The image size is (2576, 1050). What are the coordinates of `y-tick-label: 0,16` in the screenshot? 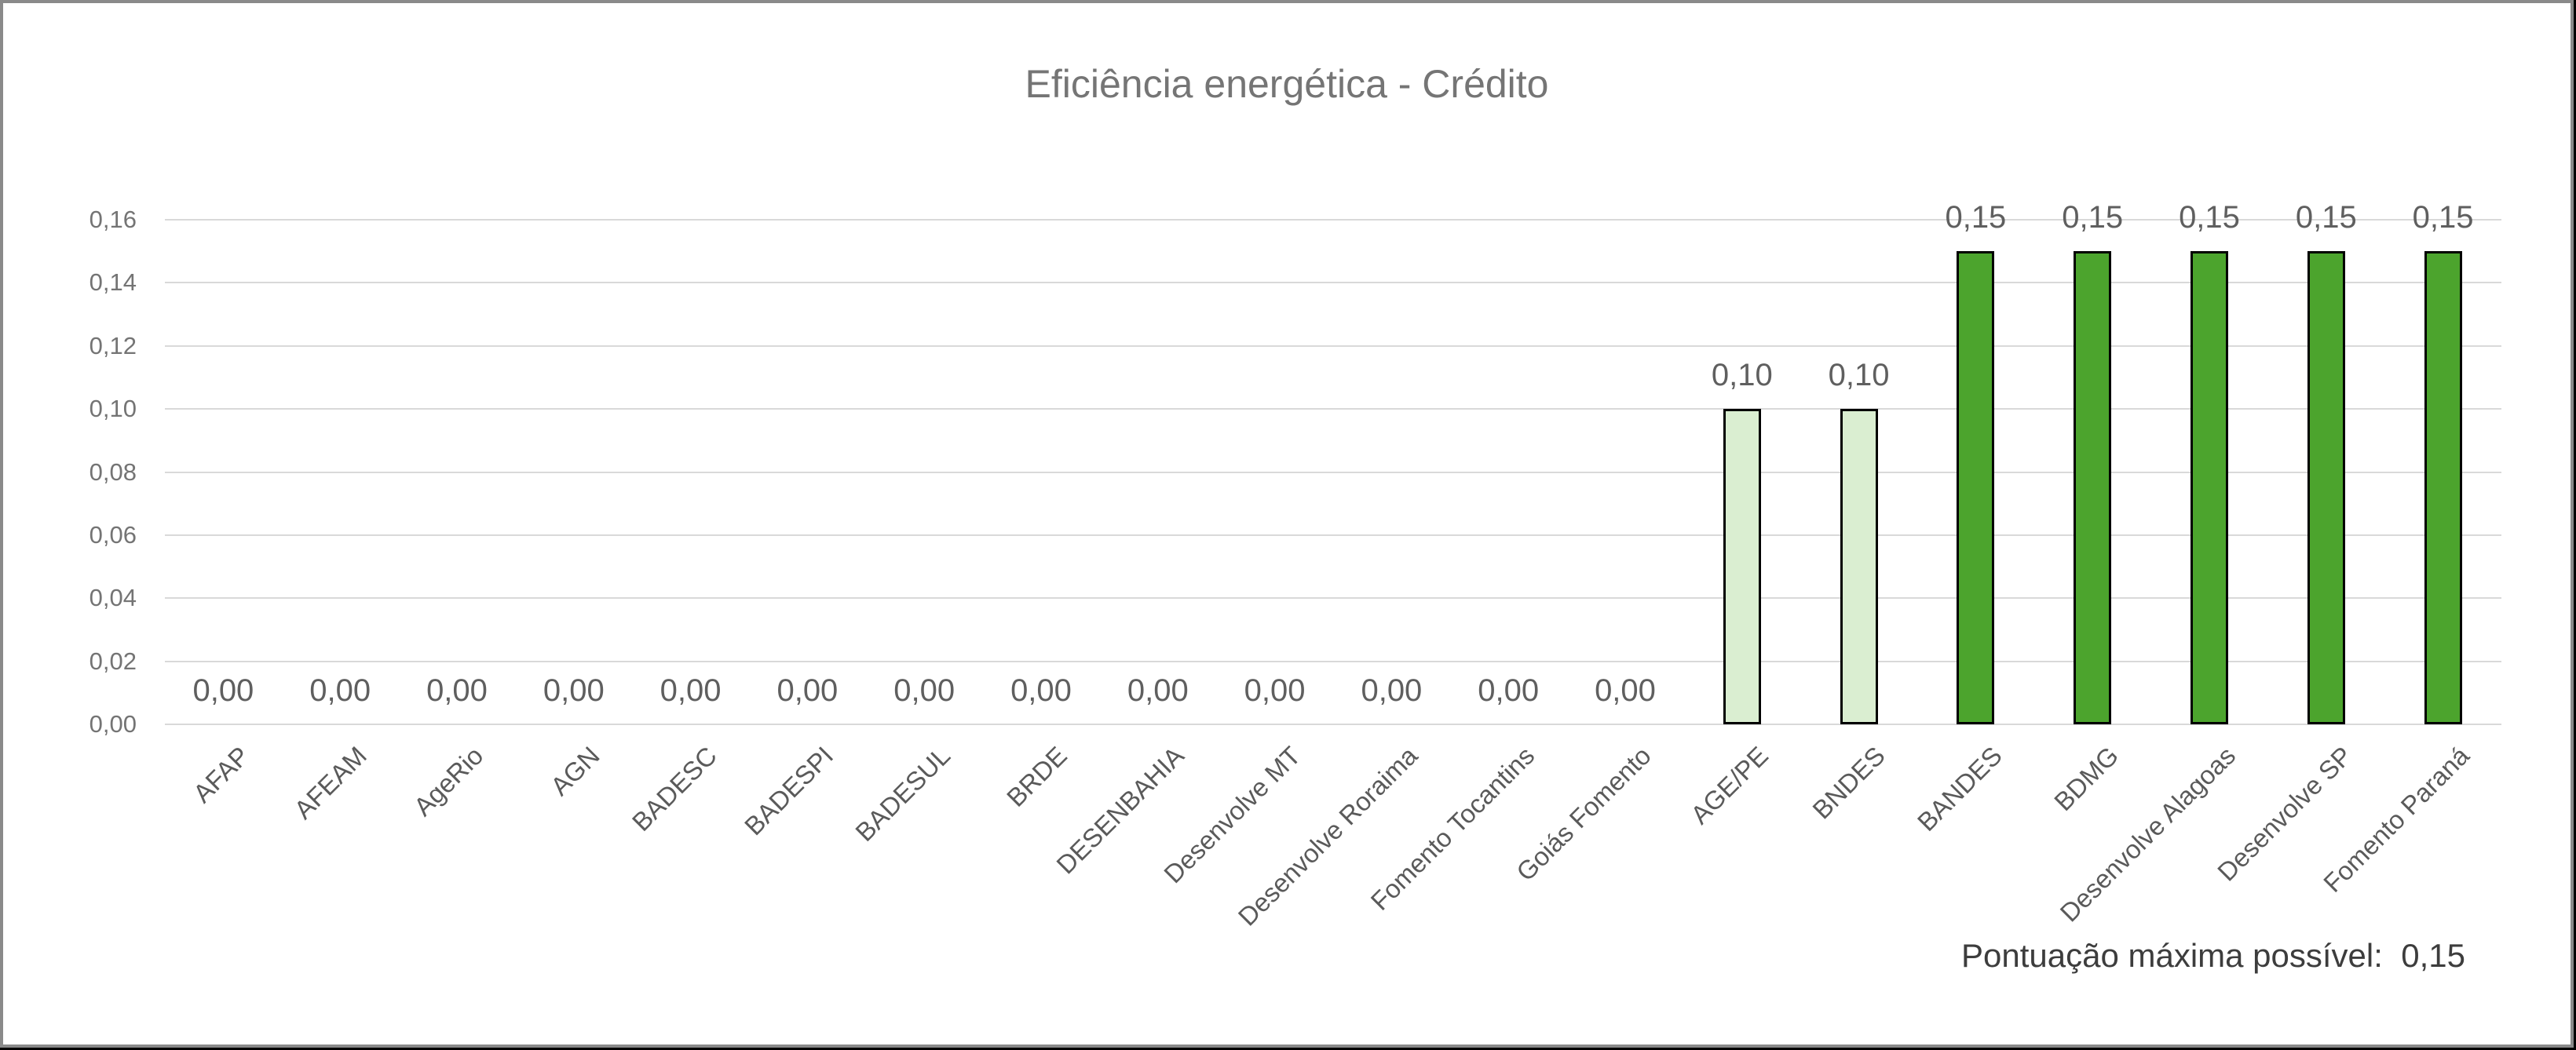 It's located at (113, 220).